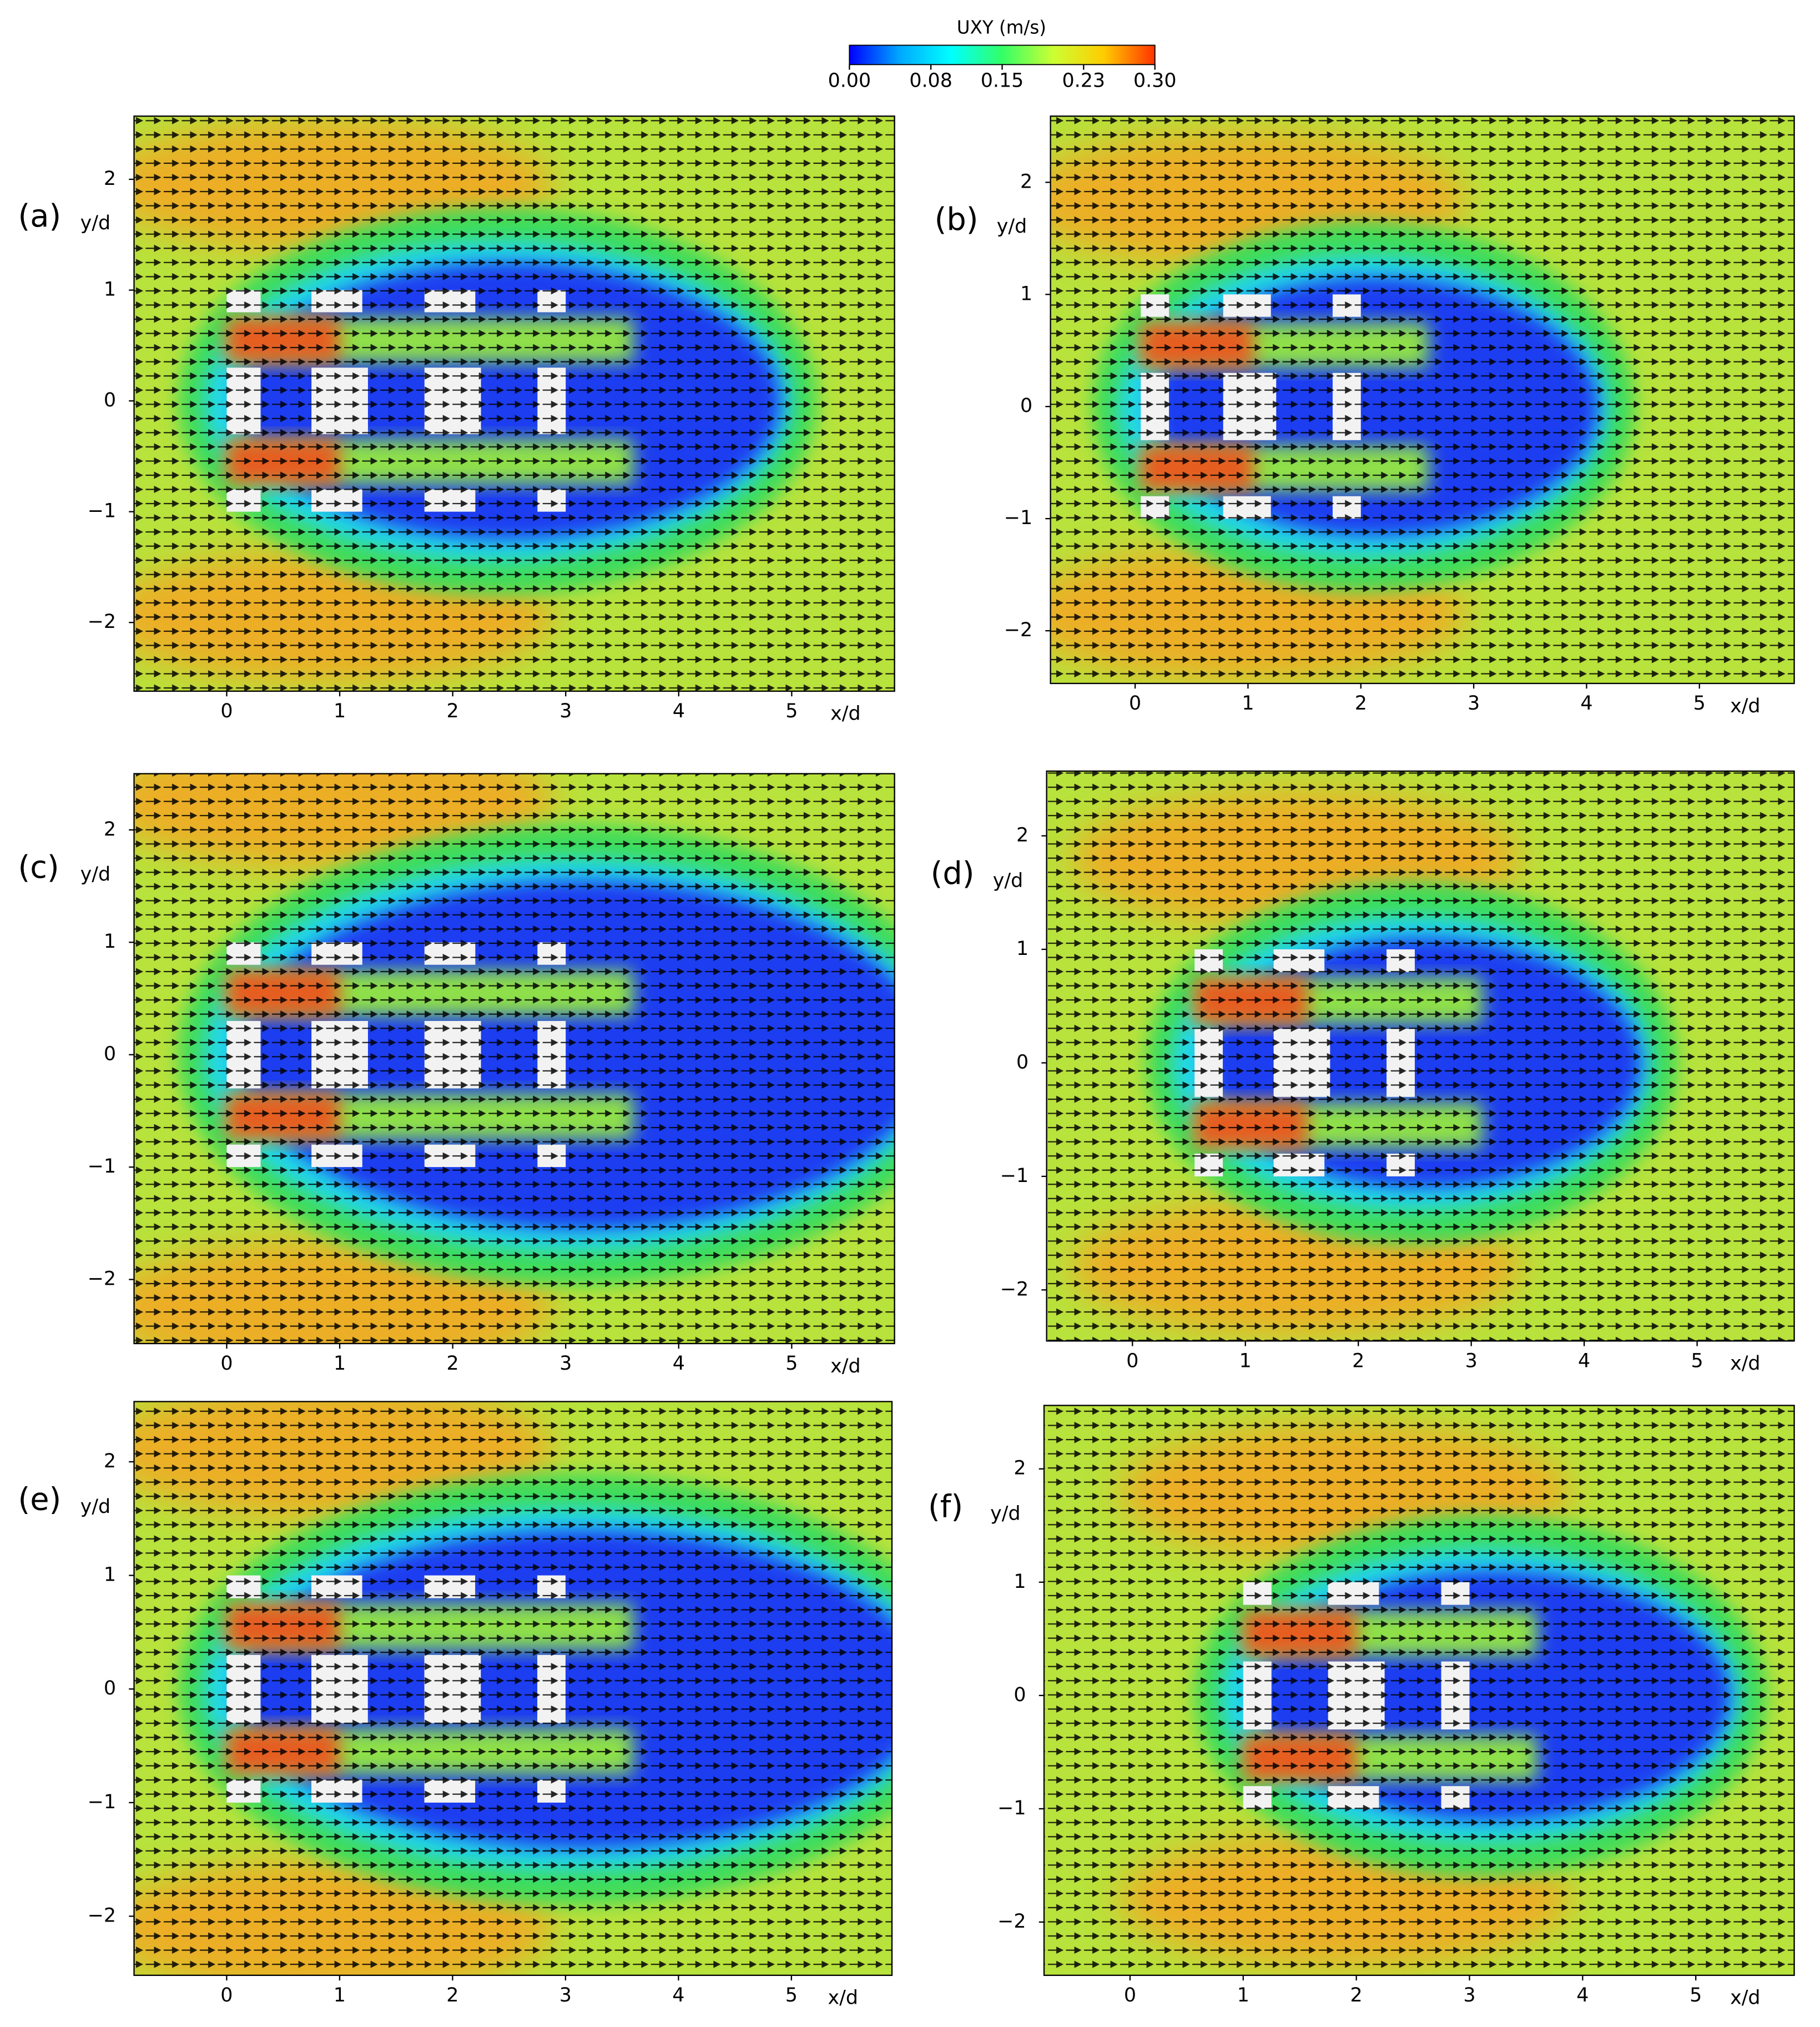 This screenshot has width=1820, height=2027. Describe the element at coordinates (40, 216) in the screenshot. I see `panel-label: (a)` at that location.